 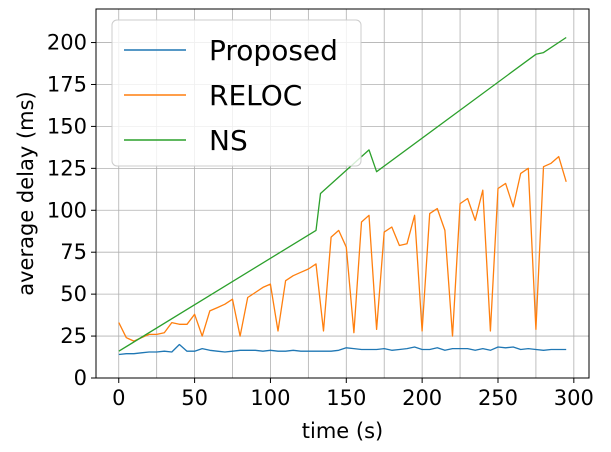 I want to click on x-tick-label: 100, so click(x=270, y=398).